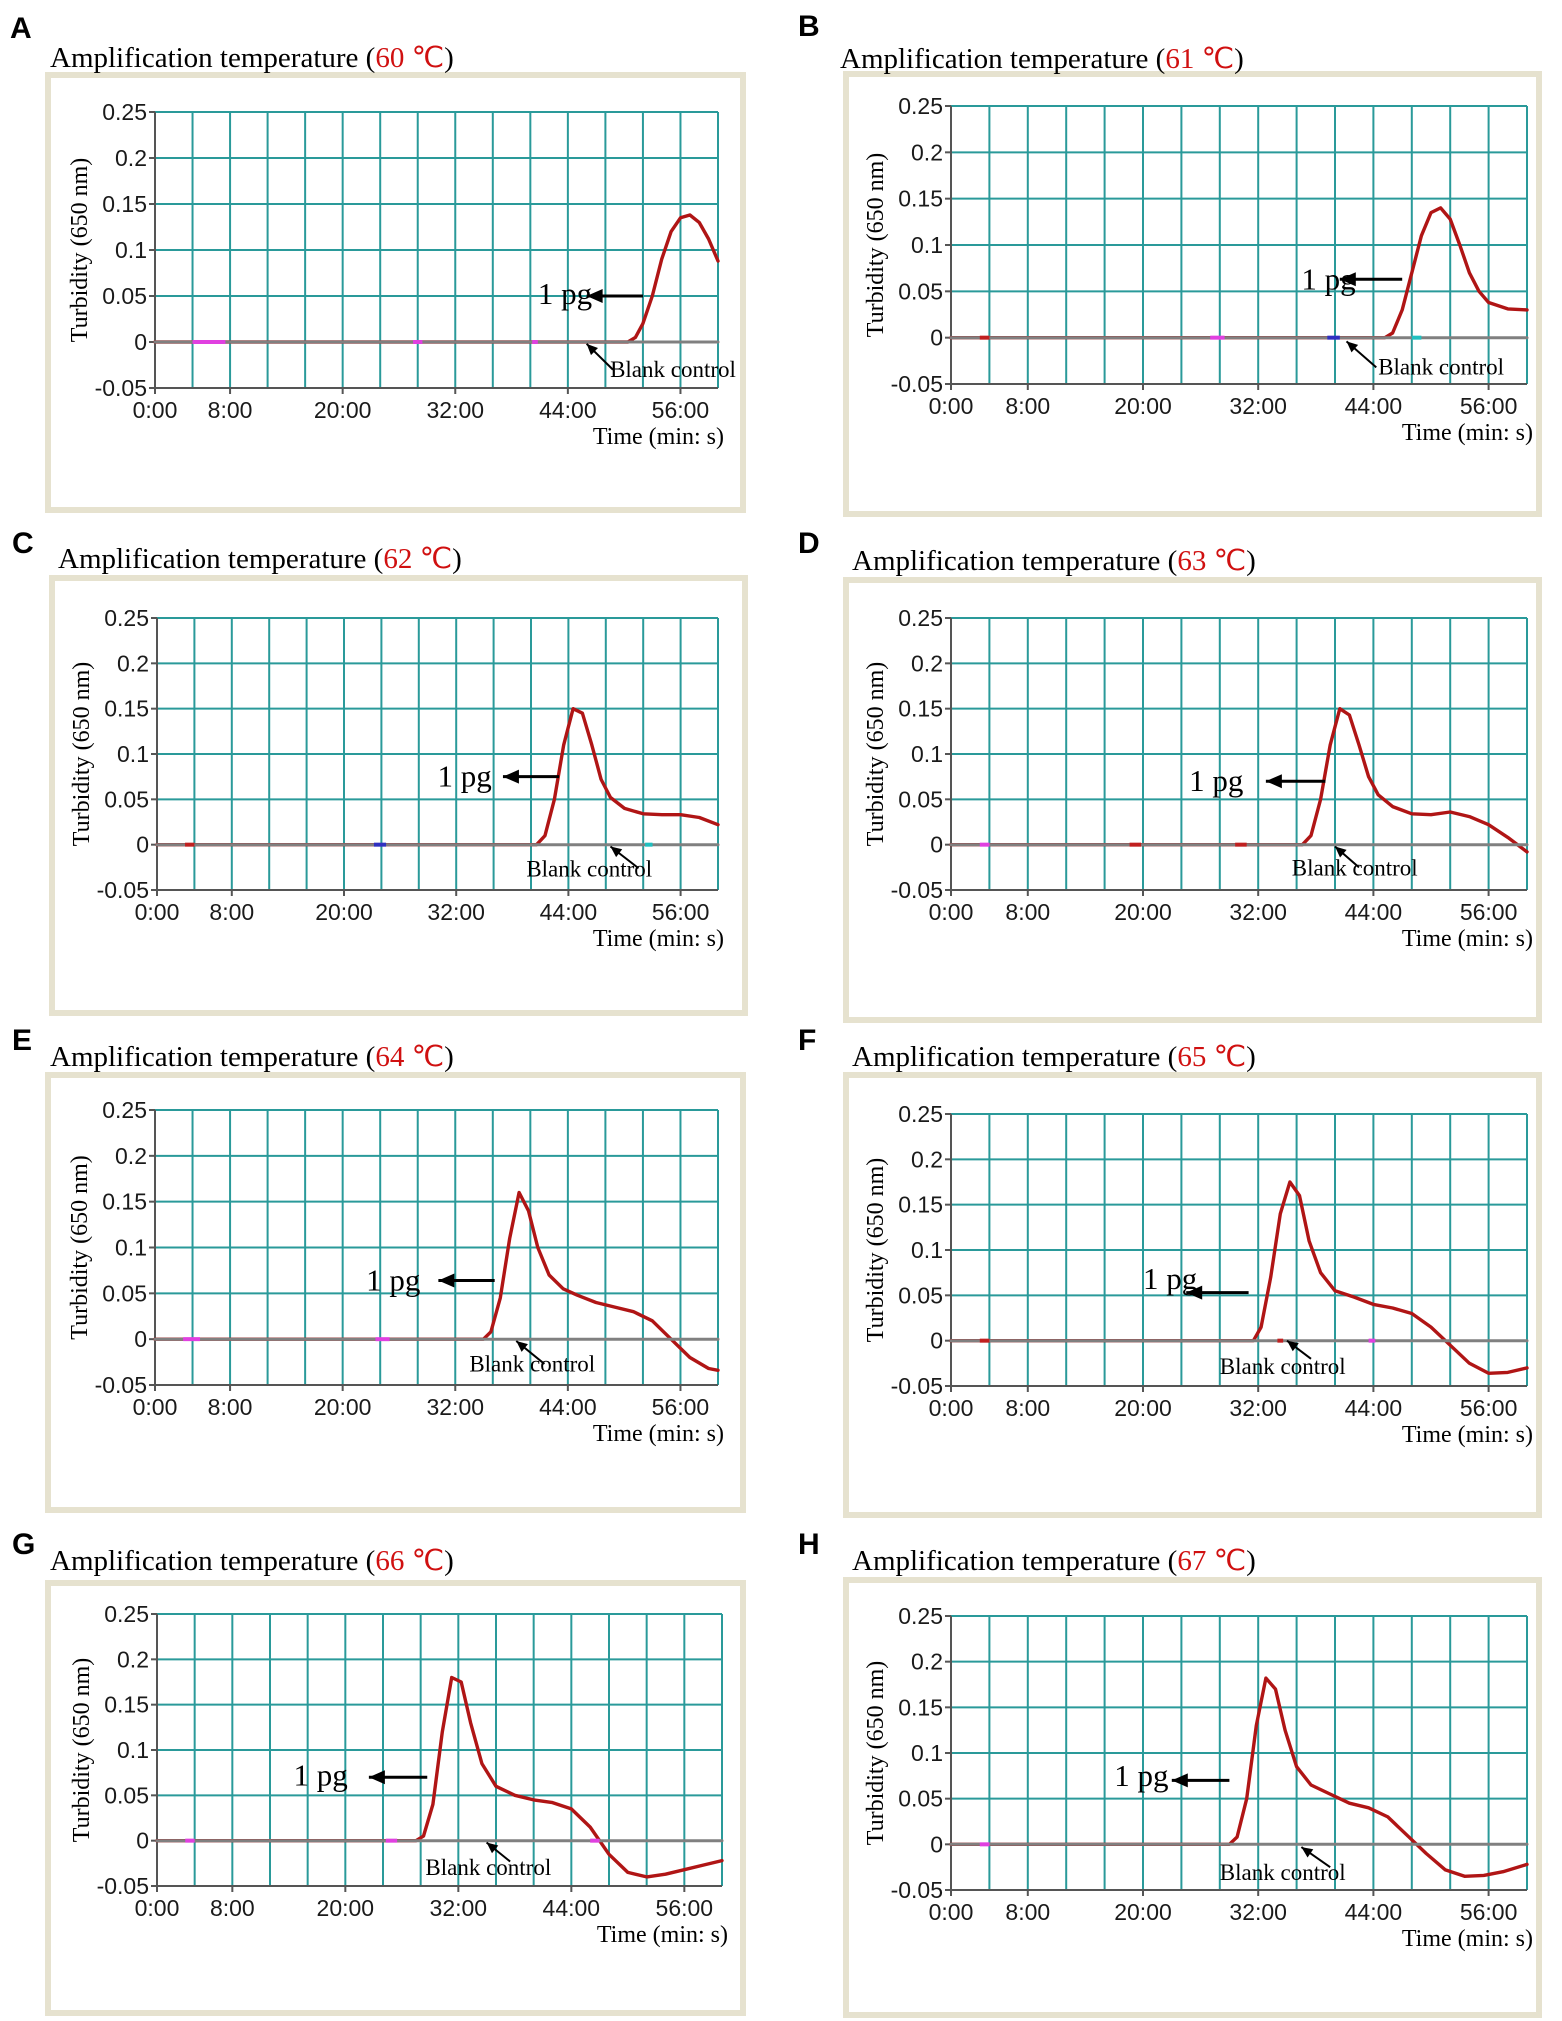 The height and width of the screenshot is (2021, 1562). Describe the element at coordinates (409, 58) in the screenshot. I see `title-temperature: 60 ℃` at that location.